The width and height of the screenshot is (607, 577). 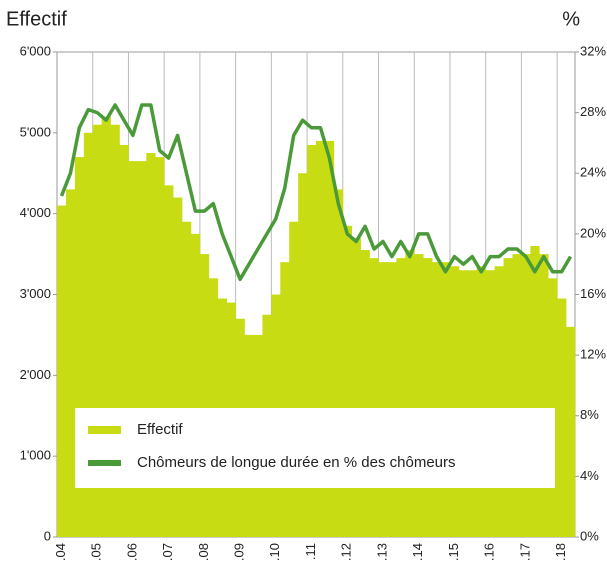 I want to click on x-tick-label: .08, so click(x=203, y=552).